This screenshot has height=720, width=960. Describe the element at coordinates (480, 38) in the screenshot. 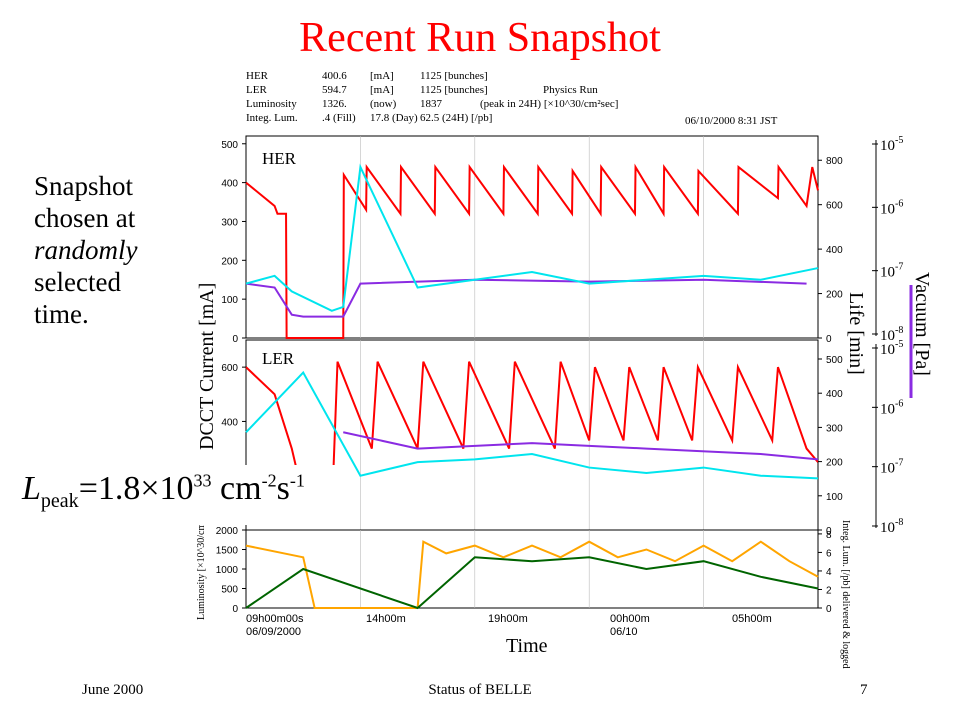

I see `slide-title: Recent Run Snapshot` at that location.